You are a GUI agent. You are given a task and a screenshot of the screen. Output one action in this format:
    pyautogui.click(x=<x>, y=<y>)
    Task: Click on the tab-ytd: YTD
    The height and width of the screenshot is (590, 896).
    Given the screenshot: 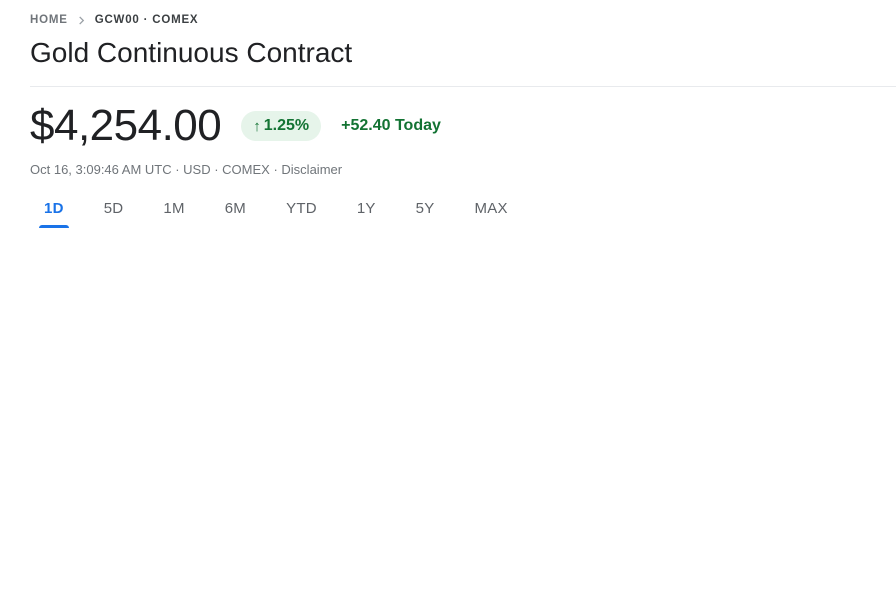 What is the action you would take?
    pyautogui.click(x=301, y=210)
    